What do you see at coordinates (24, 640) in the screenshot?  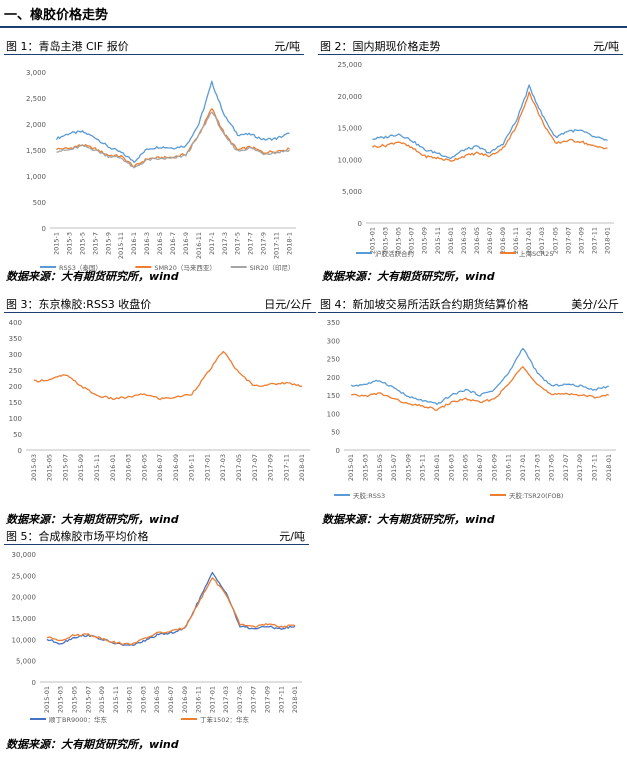 I see `y-tick-label: 10,000` at bounding box center [24, 640].